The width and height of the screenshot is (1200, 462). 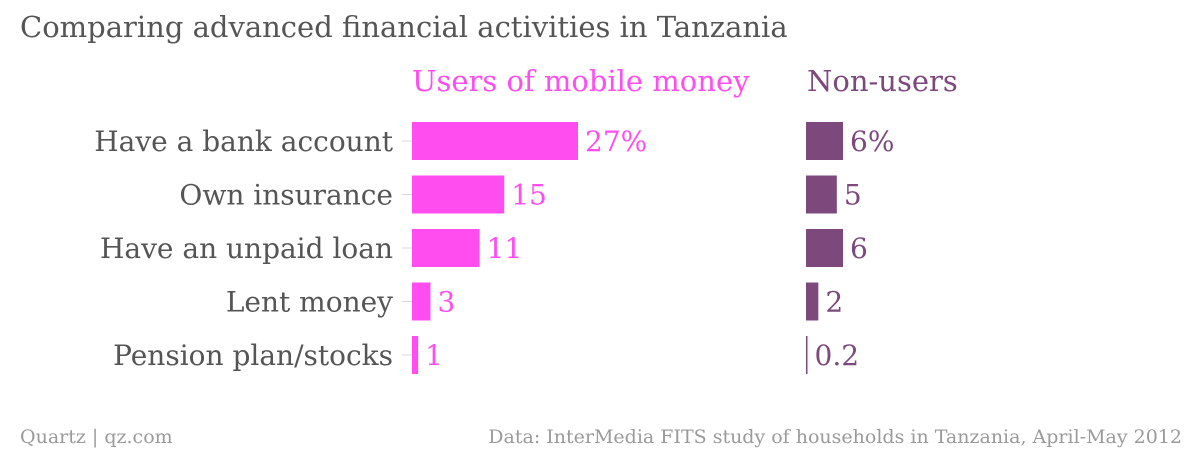 What do you see at coordinates (616, 141) in the screenshot?
I see `value-label-users-have-a-bank-account: 27%` at bounding box center [616, 141].